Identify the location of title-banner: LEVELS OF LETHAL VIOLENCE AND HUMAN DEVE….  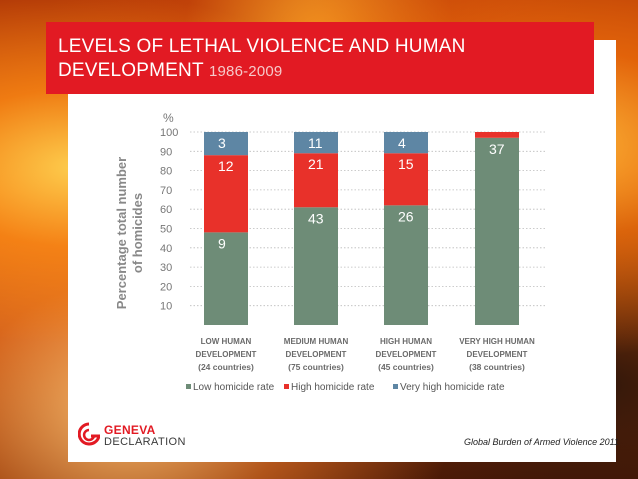
(320, 58).